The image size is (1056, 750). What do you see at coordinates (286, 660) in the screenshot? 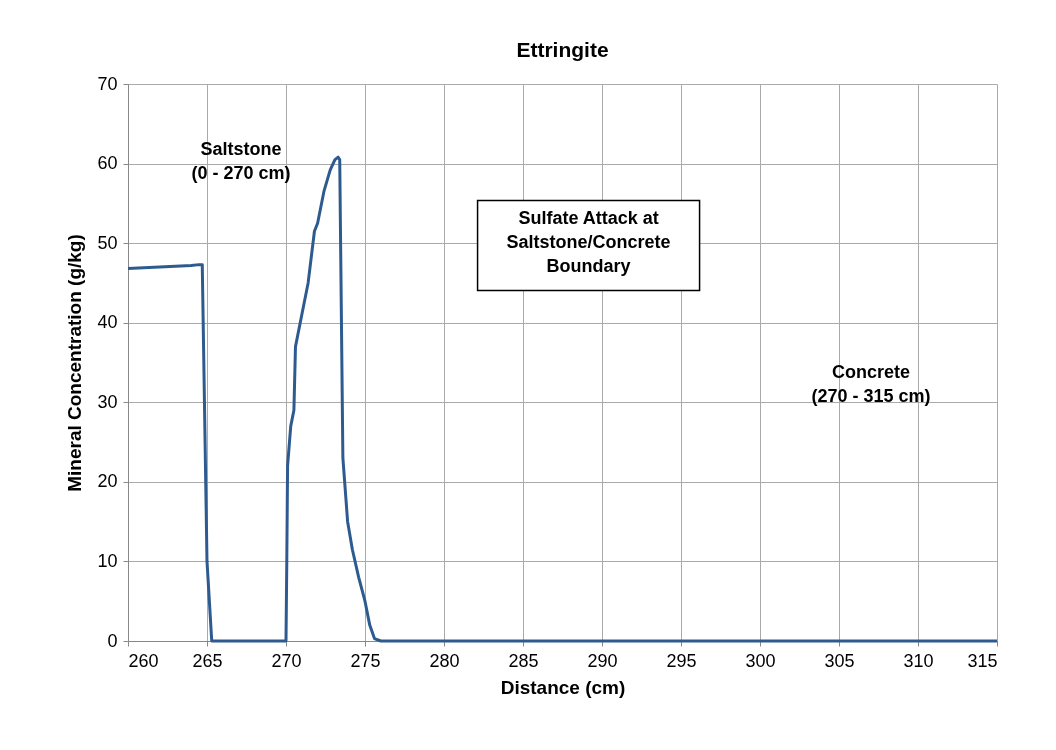
I see `x-tick-label: 270` at bounding box center [286, 660].